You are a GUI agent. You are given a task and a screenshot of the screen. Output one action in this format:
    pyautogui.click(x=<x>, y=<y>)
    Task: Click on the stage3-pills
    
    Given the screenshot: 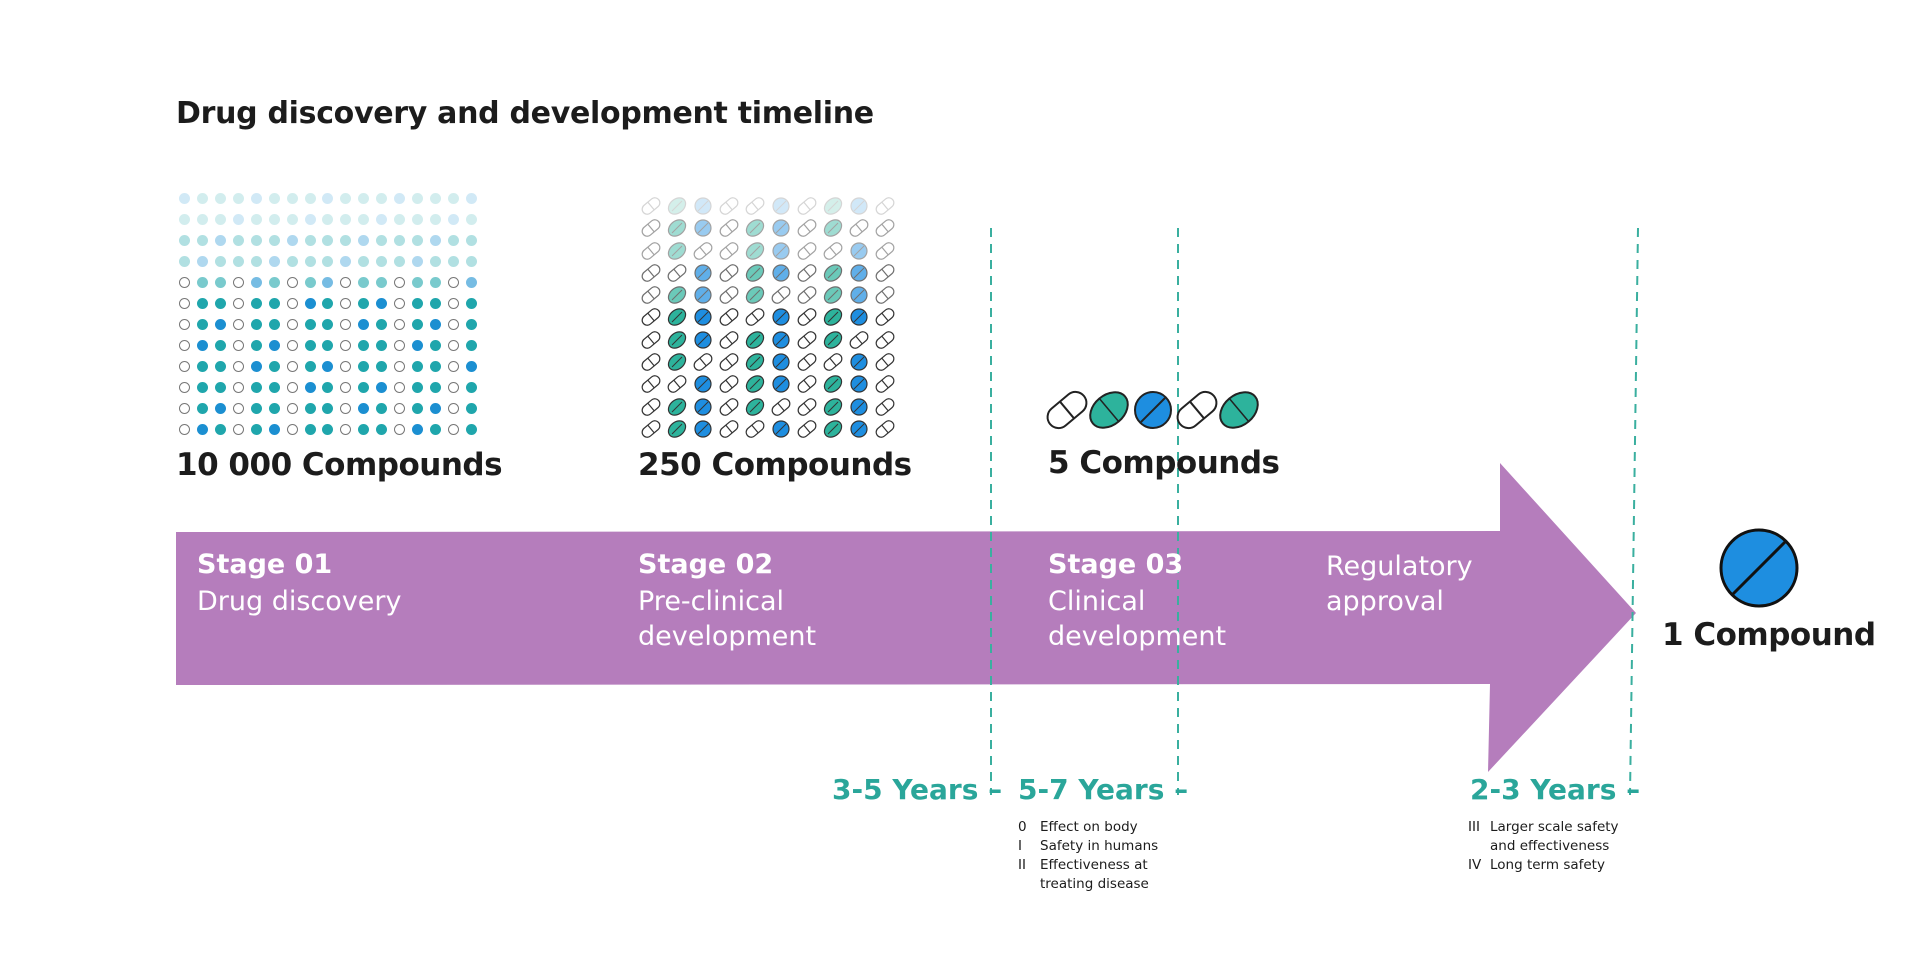 What is the action you would take?
    pyautogui.click(x=1152, y=410)
    